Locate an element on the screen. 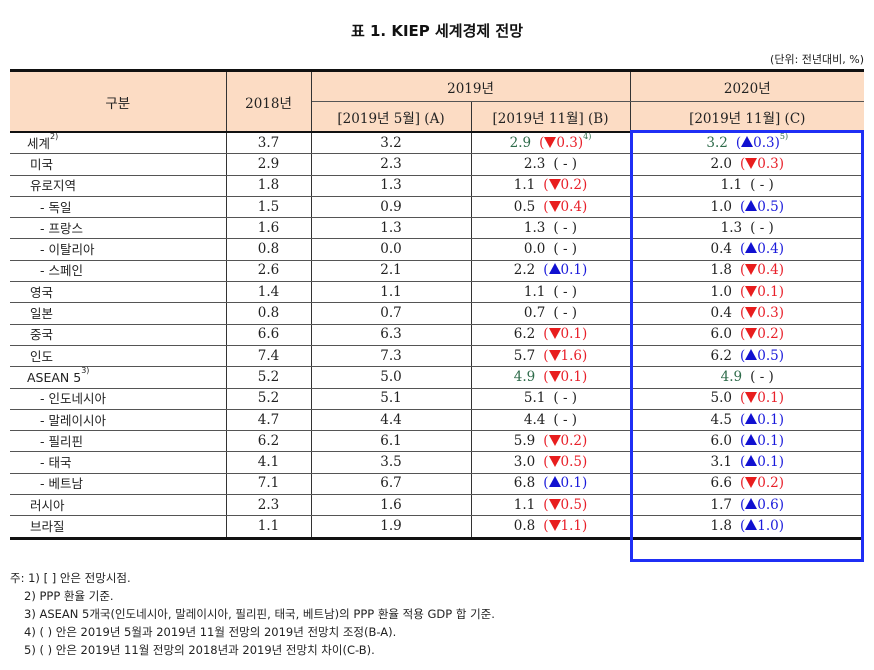  row-label: 유로지역 is located at coordinates (118, 186).